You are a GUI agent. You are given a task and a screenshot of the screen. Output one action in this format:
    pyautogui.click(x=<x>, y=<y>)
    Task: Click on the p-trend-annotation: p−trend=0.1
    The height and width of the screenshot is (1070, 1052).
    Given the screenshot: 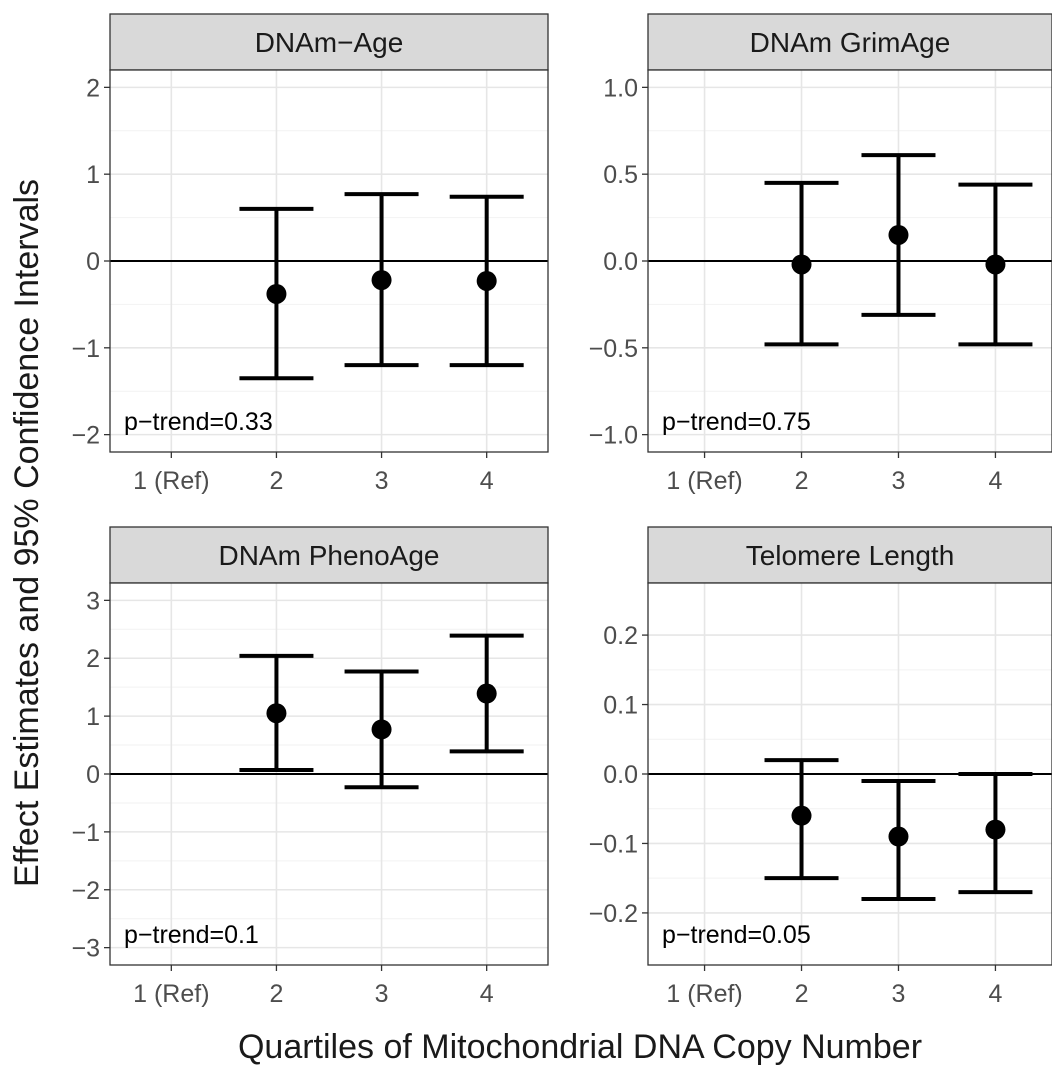 What is the action you would take?
    pyautogui.click(x=191, y=935)
    